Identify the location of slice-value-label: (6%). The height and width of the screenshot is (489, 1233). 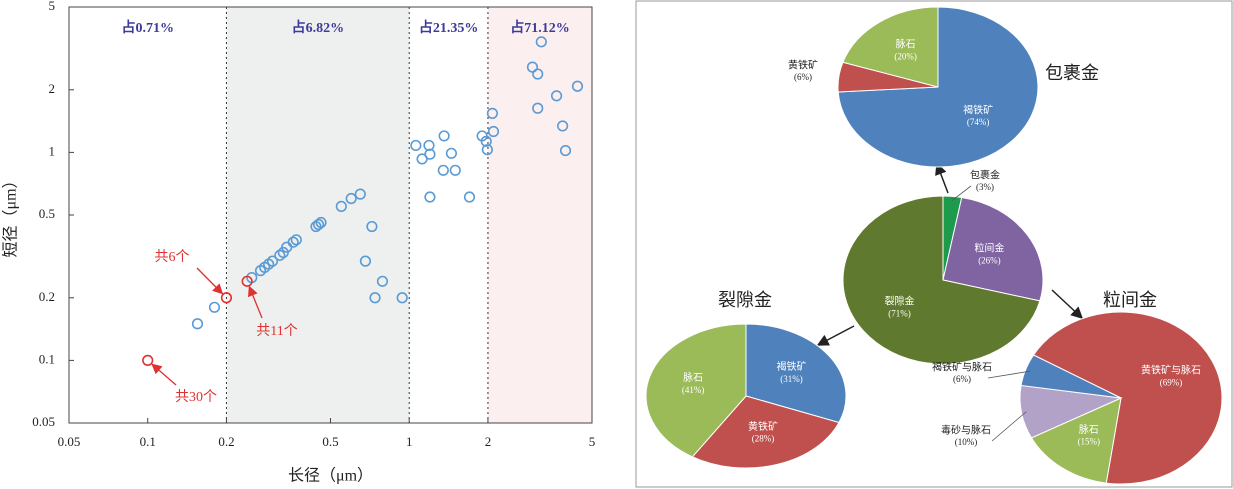
(962, 379).